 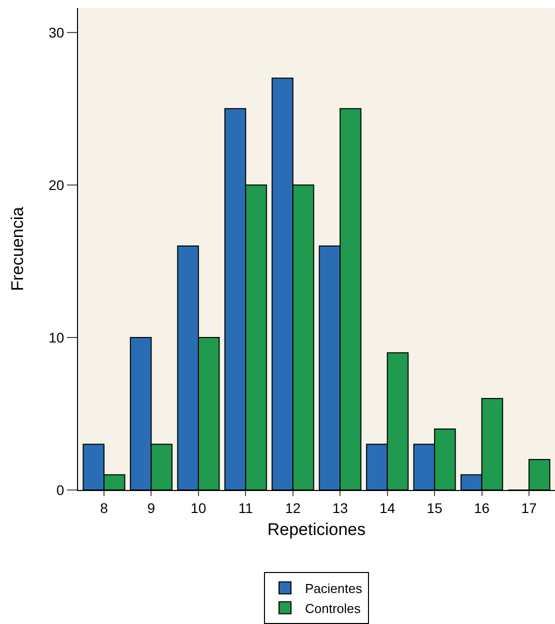 What do you see at coordinates (104, 508) in the screenshot?
I see `x-tick-label: 8` at bounding box center [104, 508].